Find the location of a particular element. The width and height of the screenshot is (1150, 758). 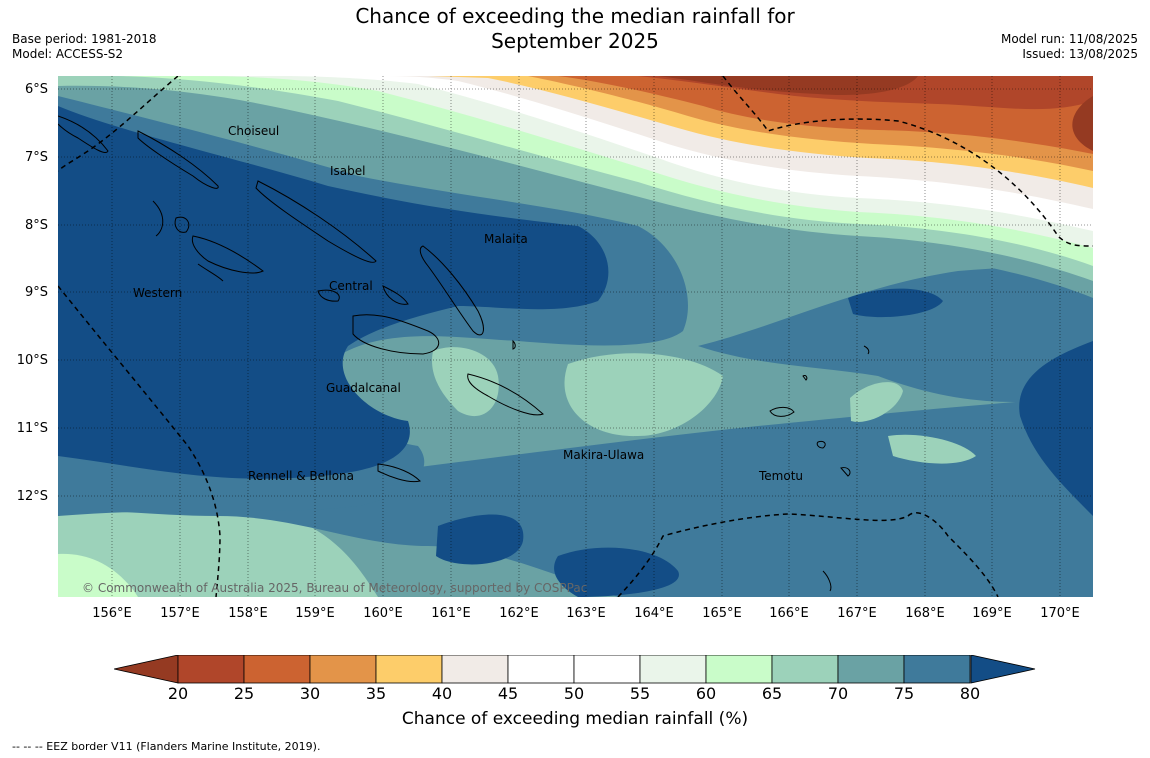

island-utupua is located at coordinates (845, 472).